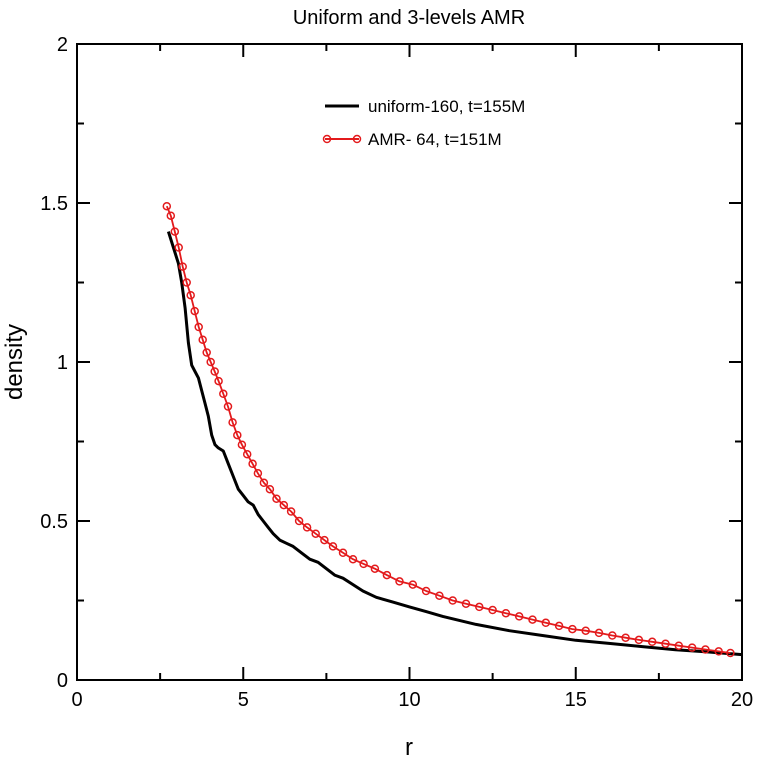 The width and height of the screenshot is (763, 763). I want to click on y-tick-label: 2, so click(62, 45).